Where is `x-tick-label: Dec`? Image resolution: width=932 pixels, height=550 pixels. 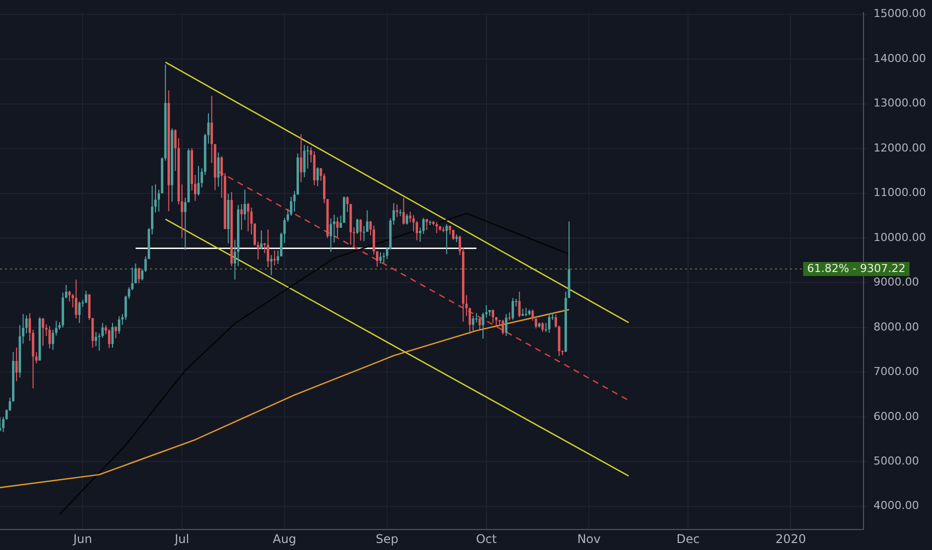
x-tick-label: Dec is located at coordinates (688, 539).